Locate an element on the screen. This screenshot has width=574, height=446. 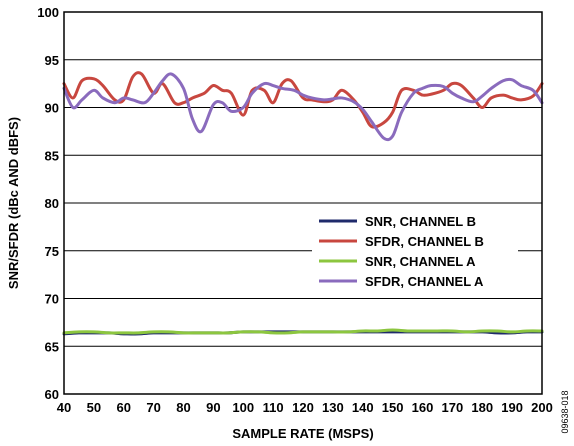
x-tick-140: 140 is located at coordinates (363, 407).